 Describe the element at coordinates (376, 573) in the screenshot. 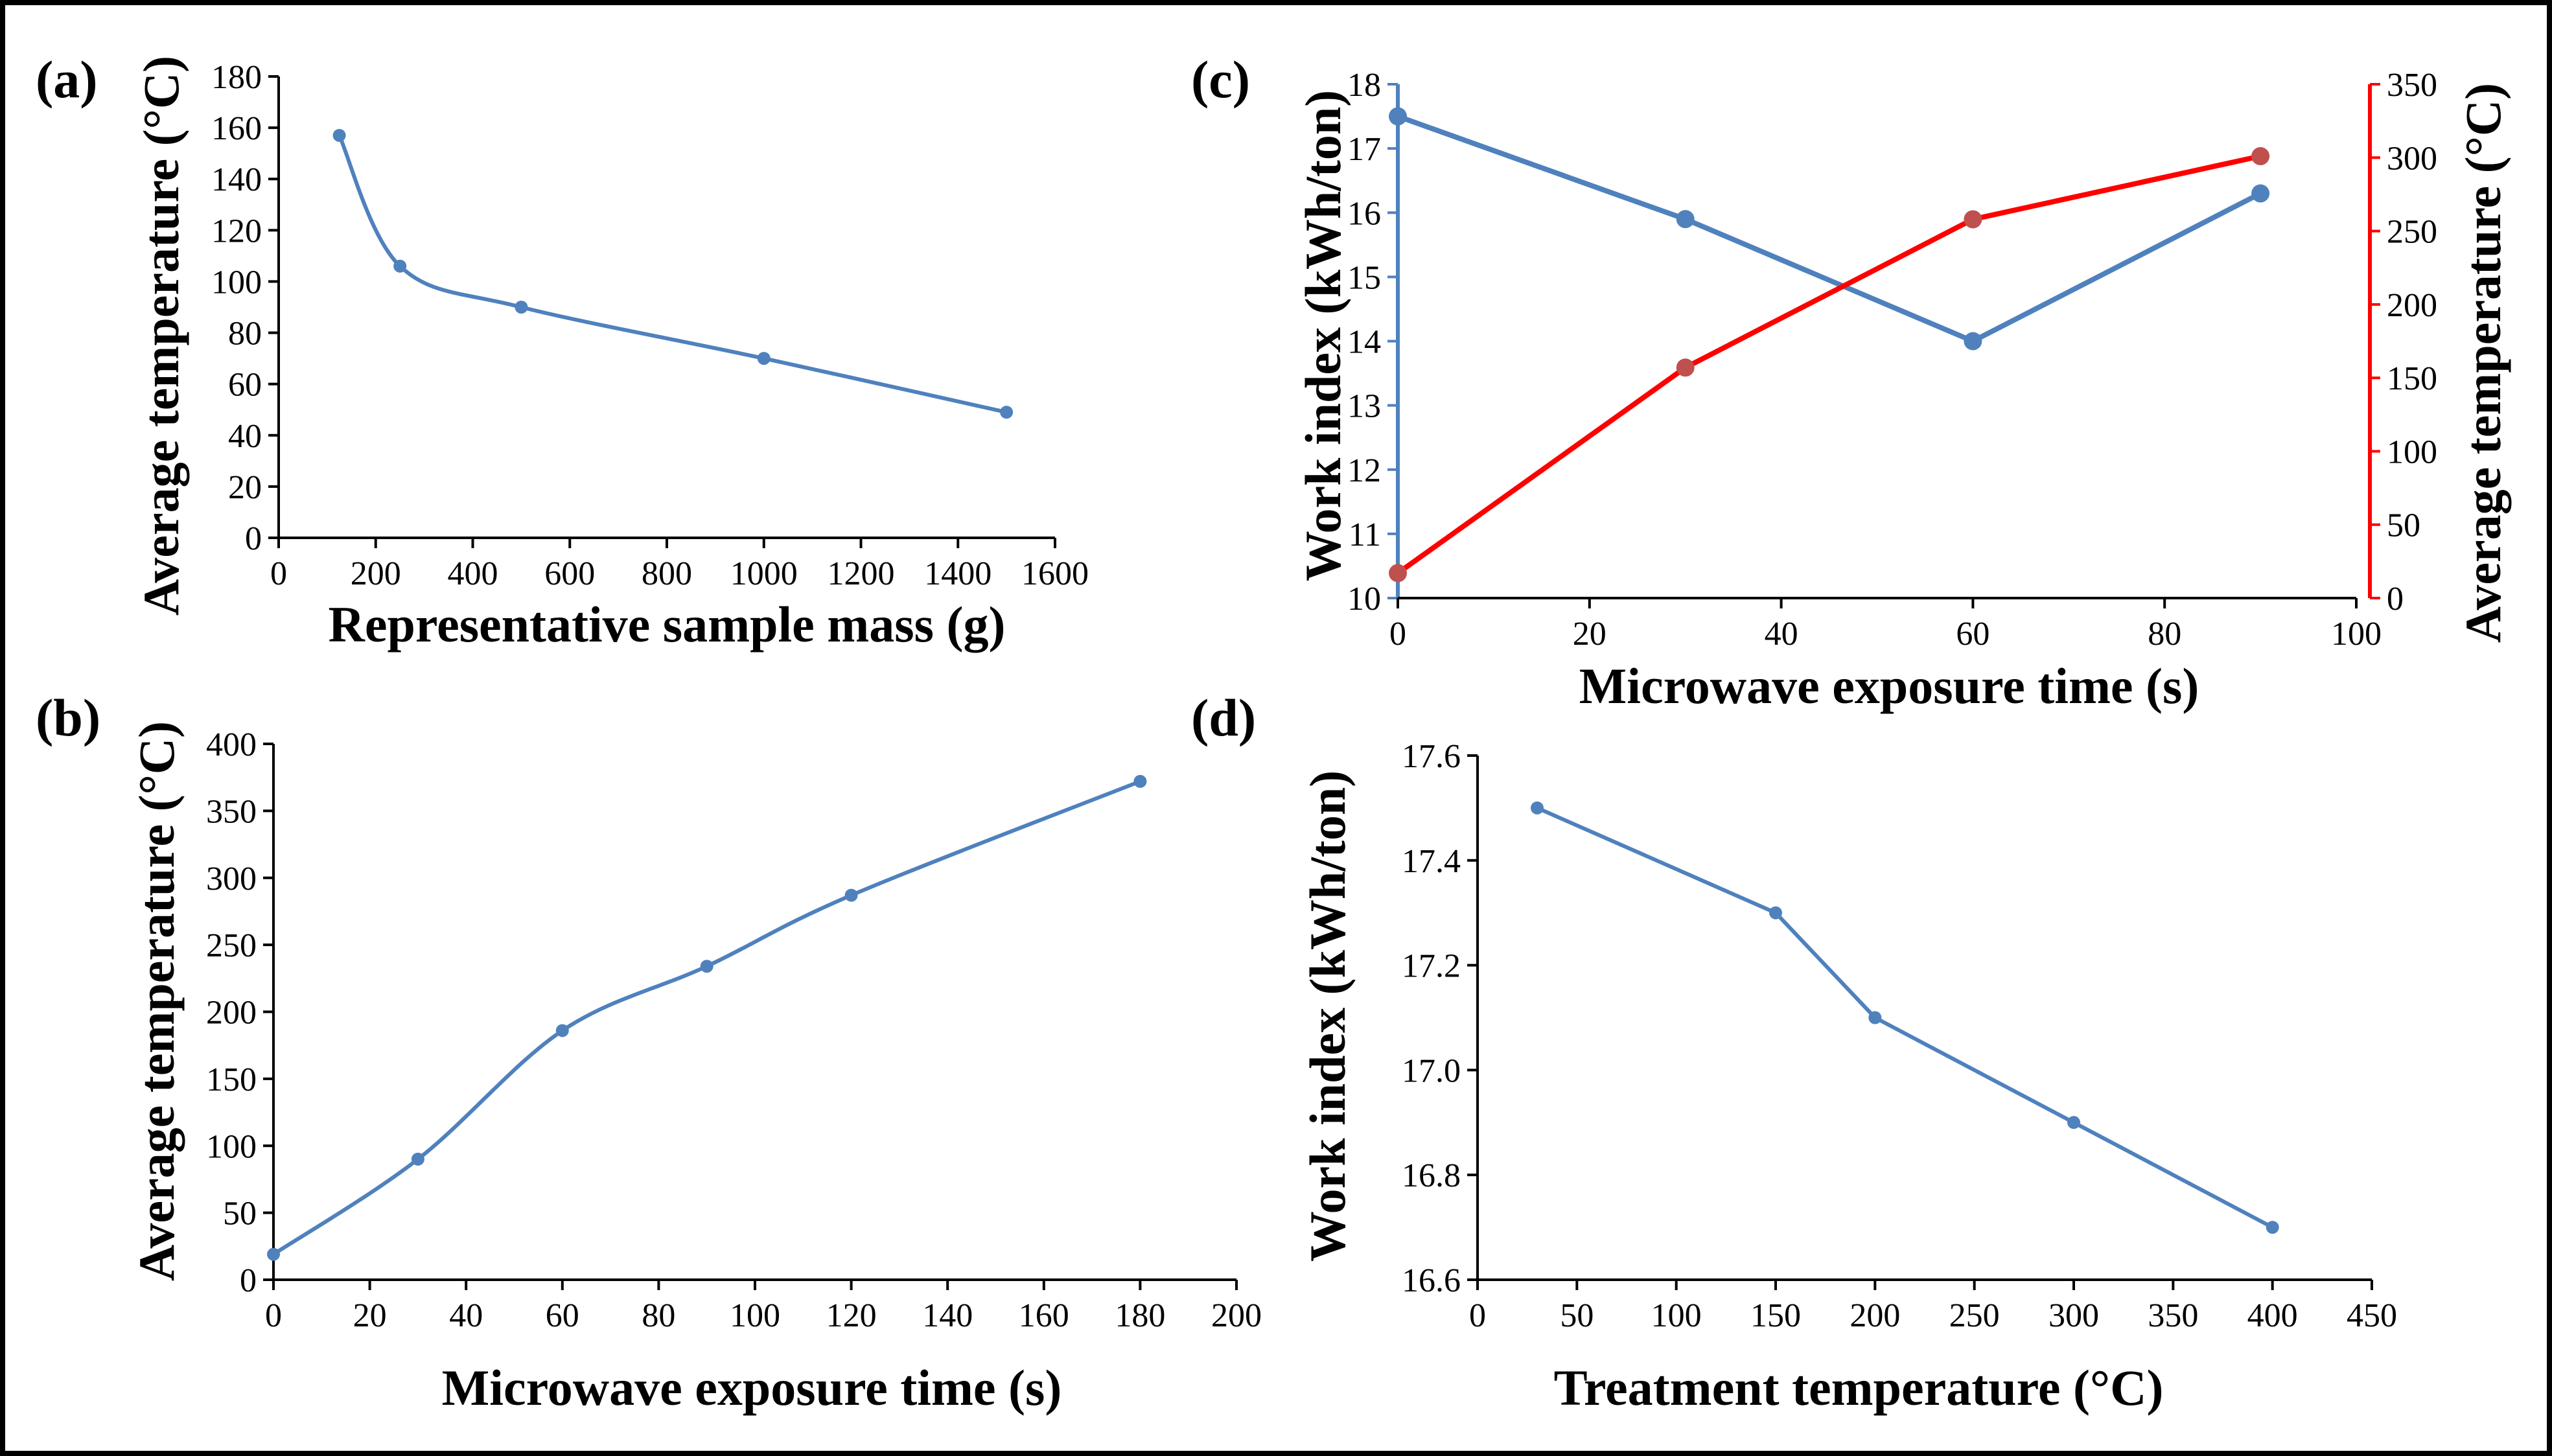

I see `x-tick-label-a: 200` at that location.